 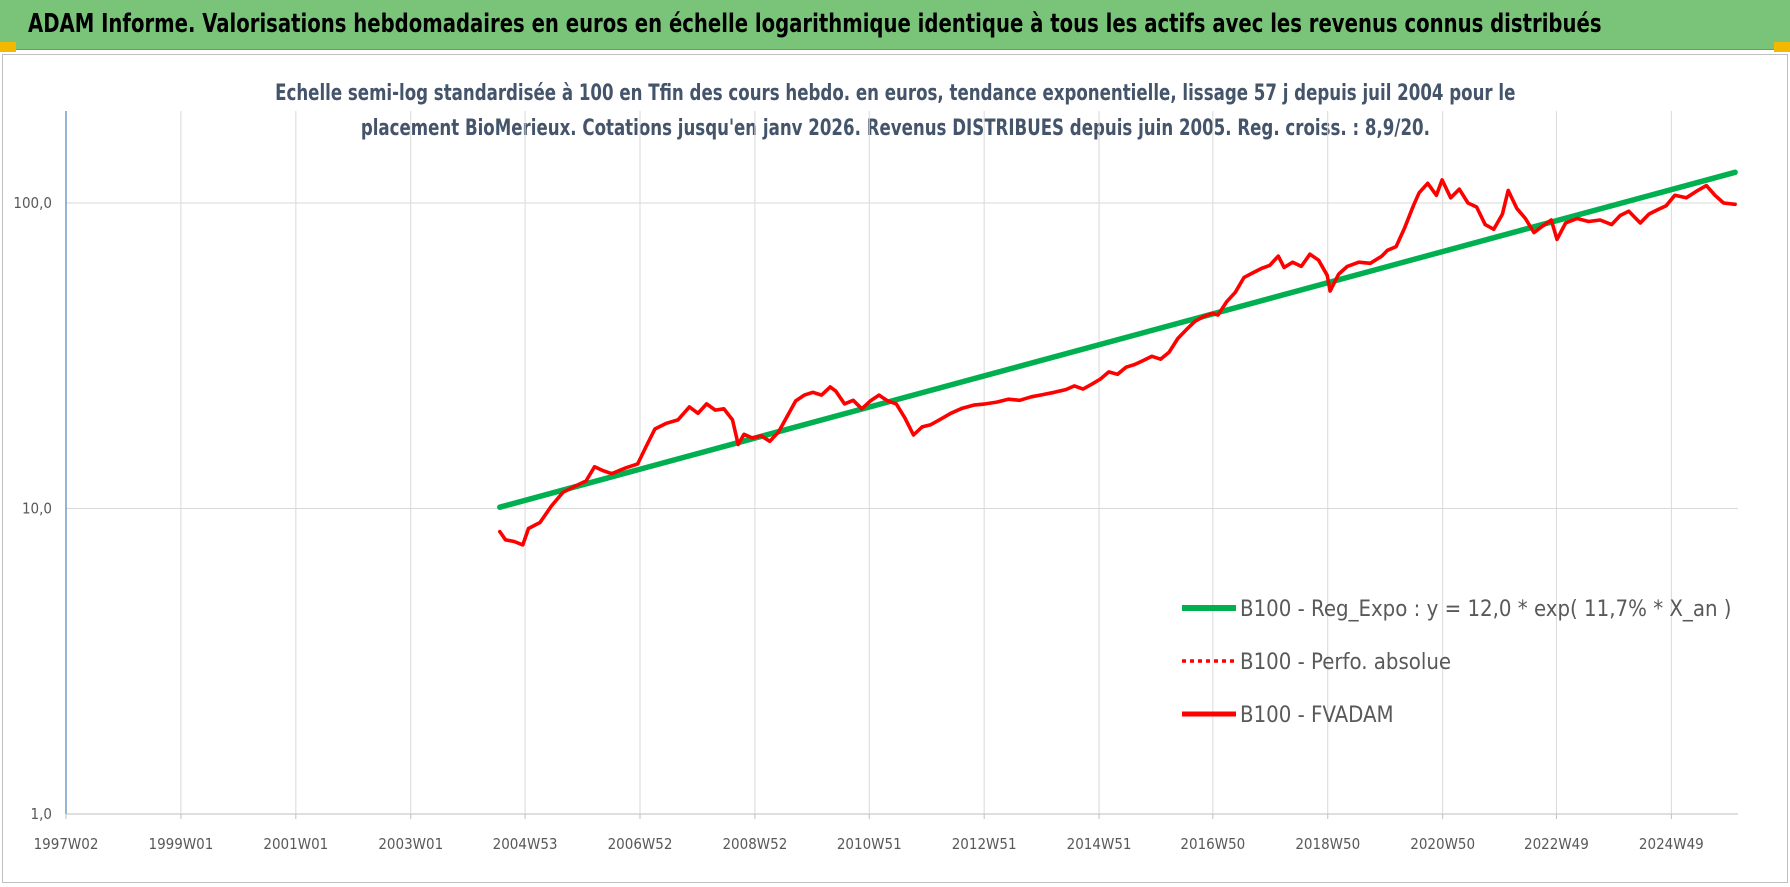 What do you see at coordinates (410, 844) in the screenshot?
I see `x-tick-label: 2003W01` at bounding box center [410, 844].